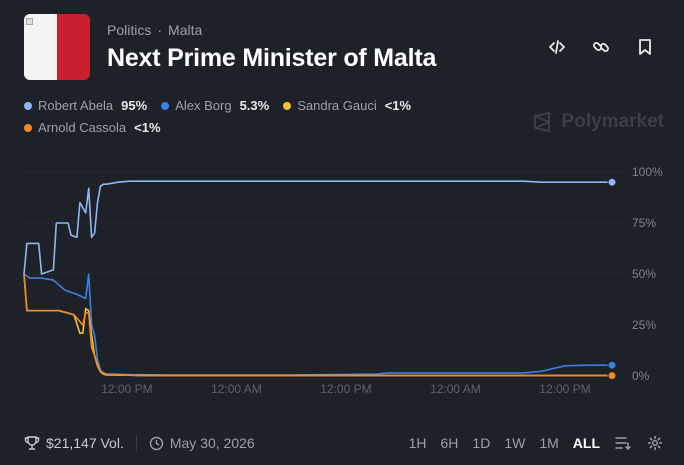 This screenshot has height=465, width=684. Describe the element at coordinates (254, 105) in the screenshot. I see `legend-value: 5.3%` at that location.